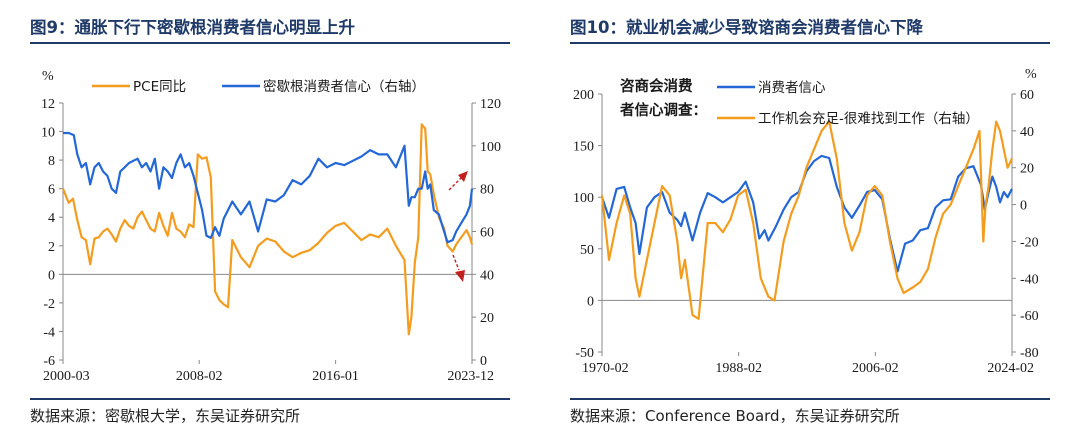  I want to click on x-tick-label: 1988-02, so click(738, 368).